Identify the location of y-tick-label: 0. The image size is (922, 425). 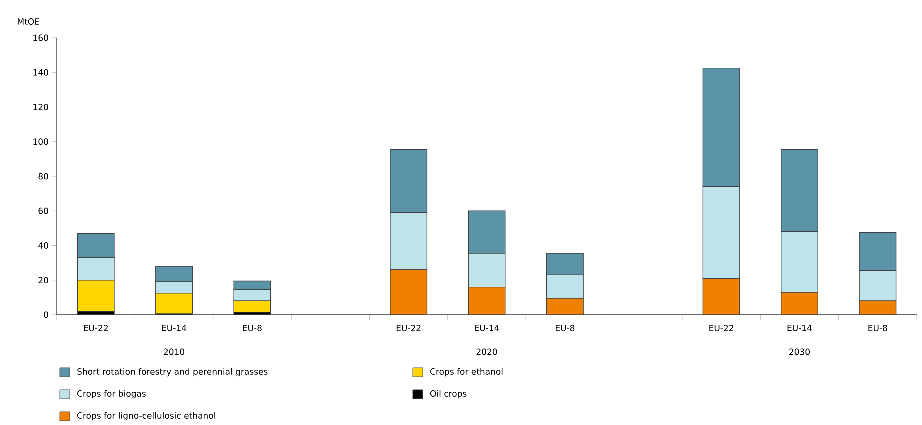
(46, 315).